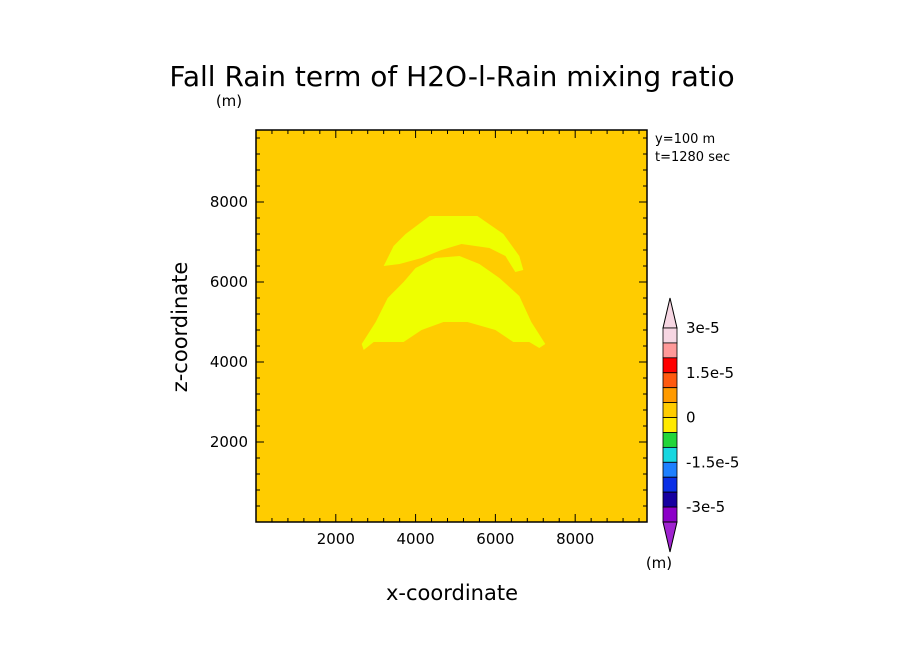 The height and width of the screenshot is (654, 904). Describe the element at coordinates (415, 539) in the screenshot. I see `x-tick-label: 4000` at that location.